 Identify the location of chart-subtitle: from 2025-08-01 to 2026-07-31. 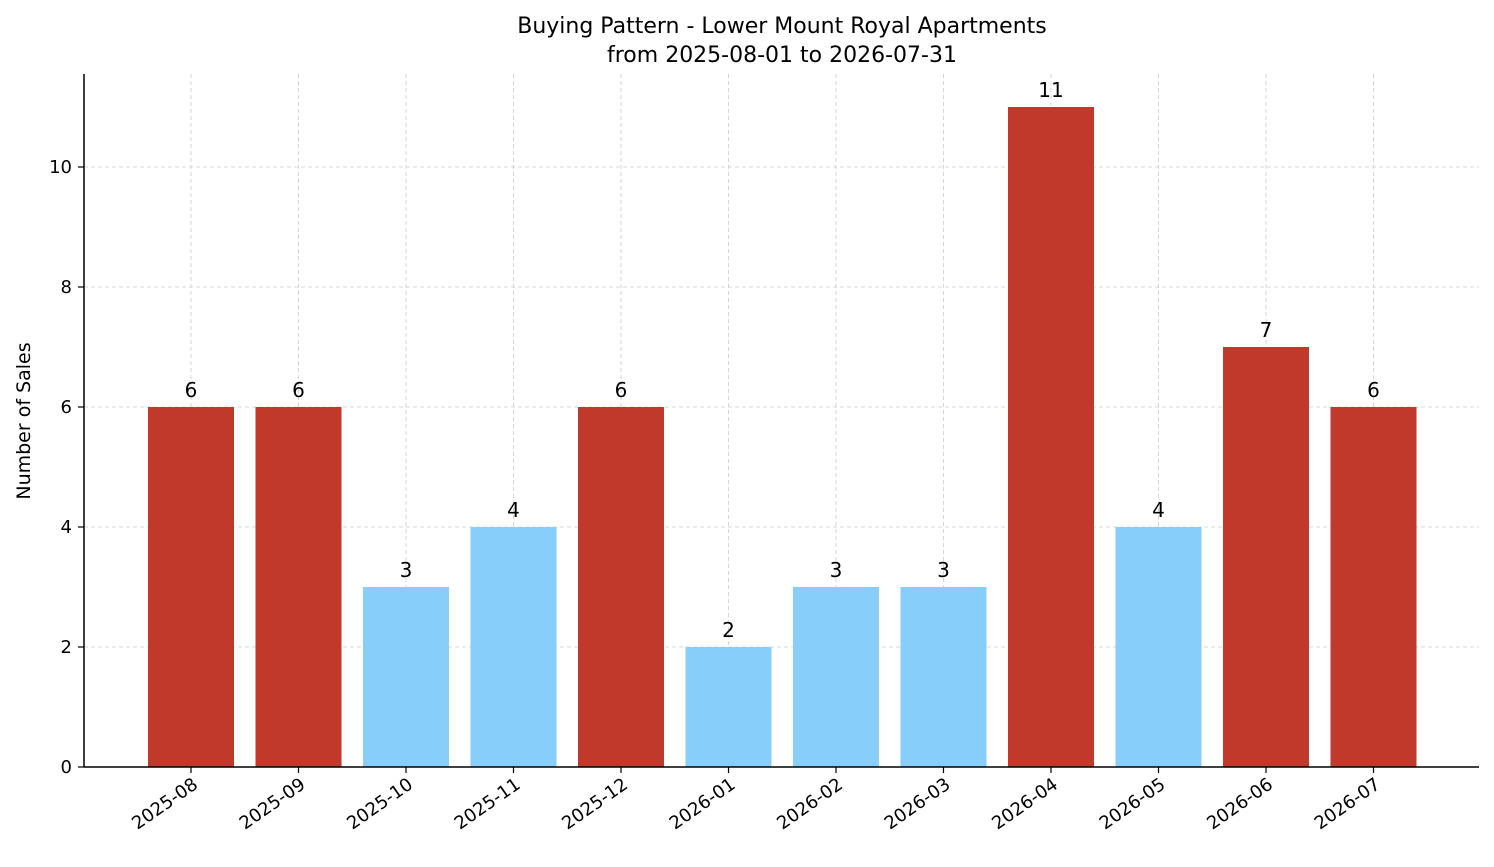
(782, 55).